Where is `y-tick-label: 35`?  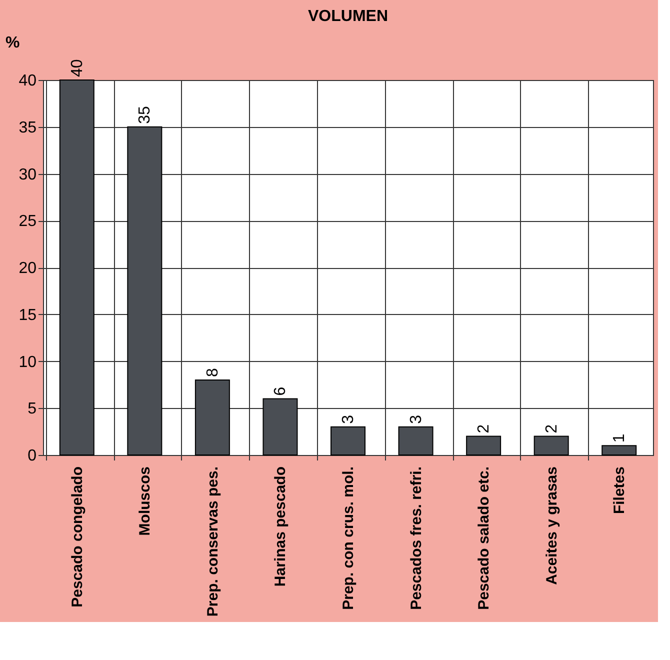
y-tick-label: 35 is located at coordinates (27, 127).